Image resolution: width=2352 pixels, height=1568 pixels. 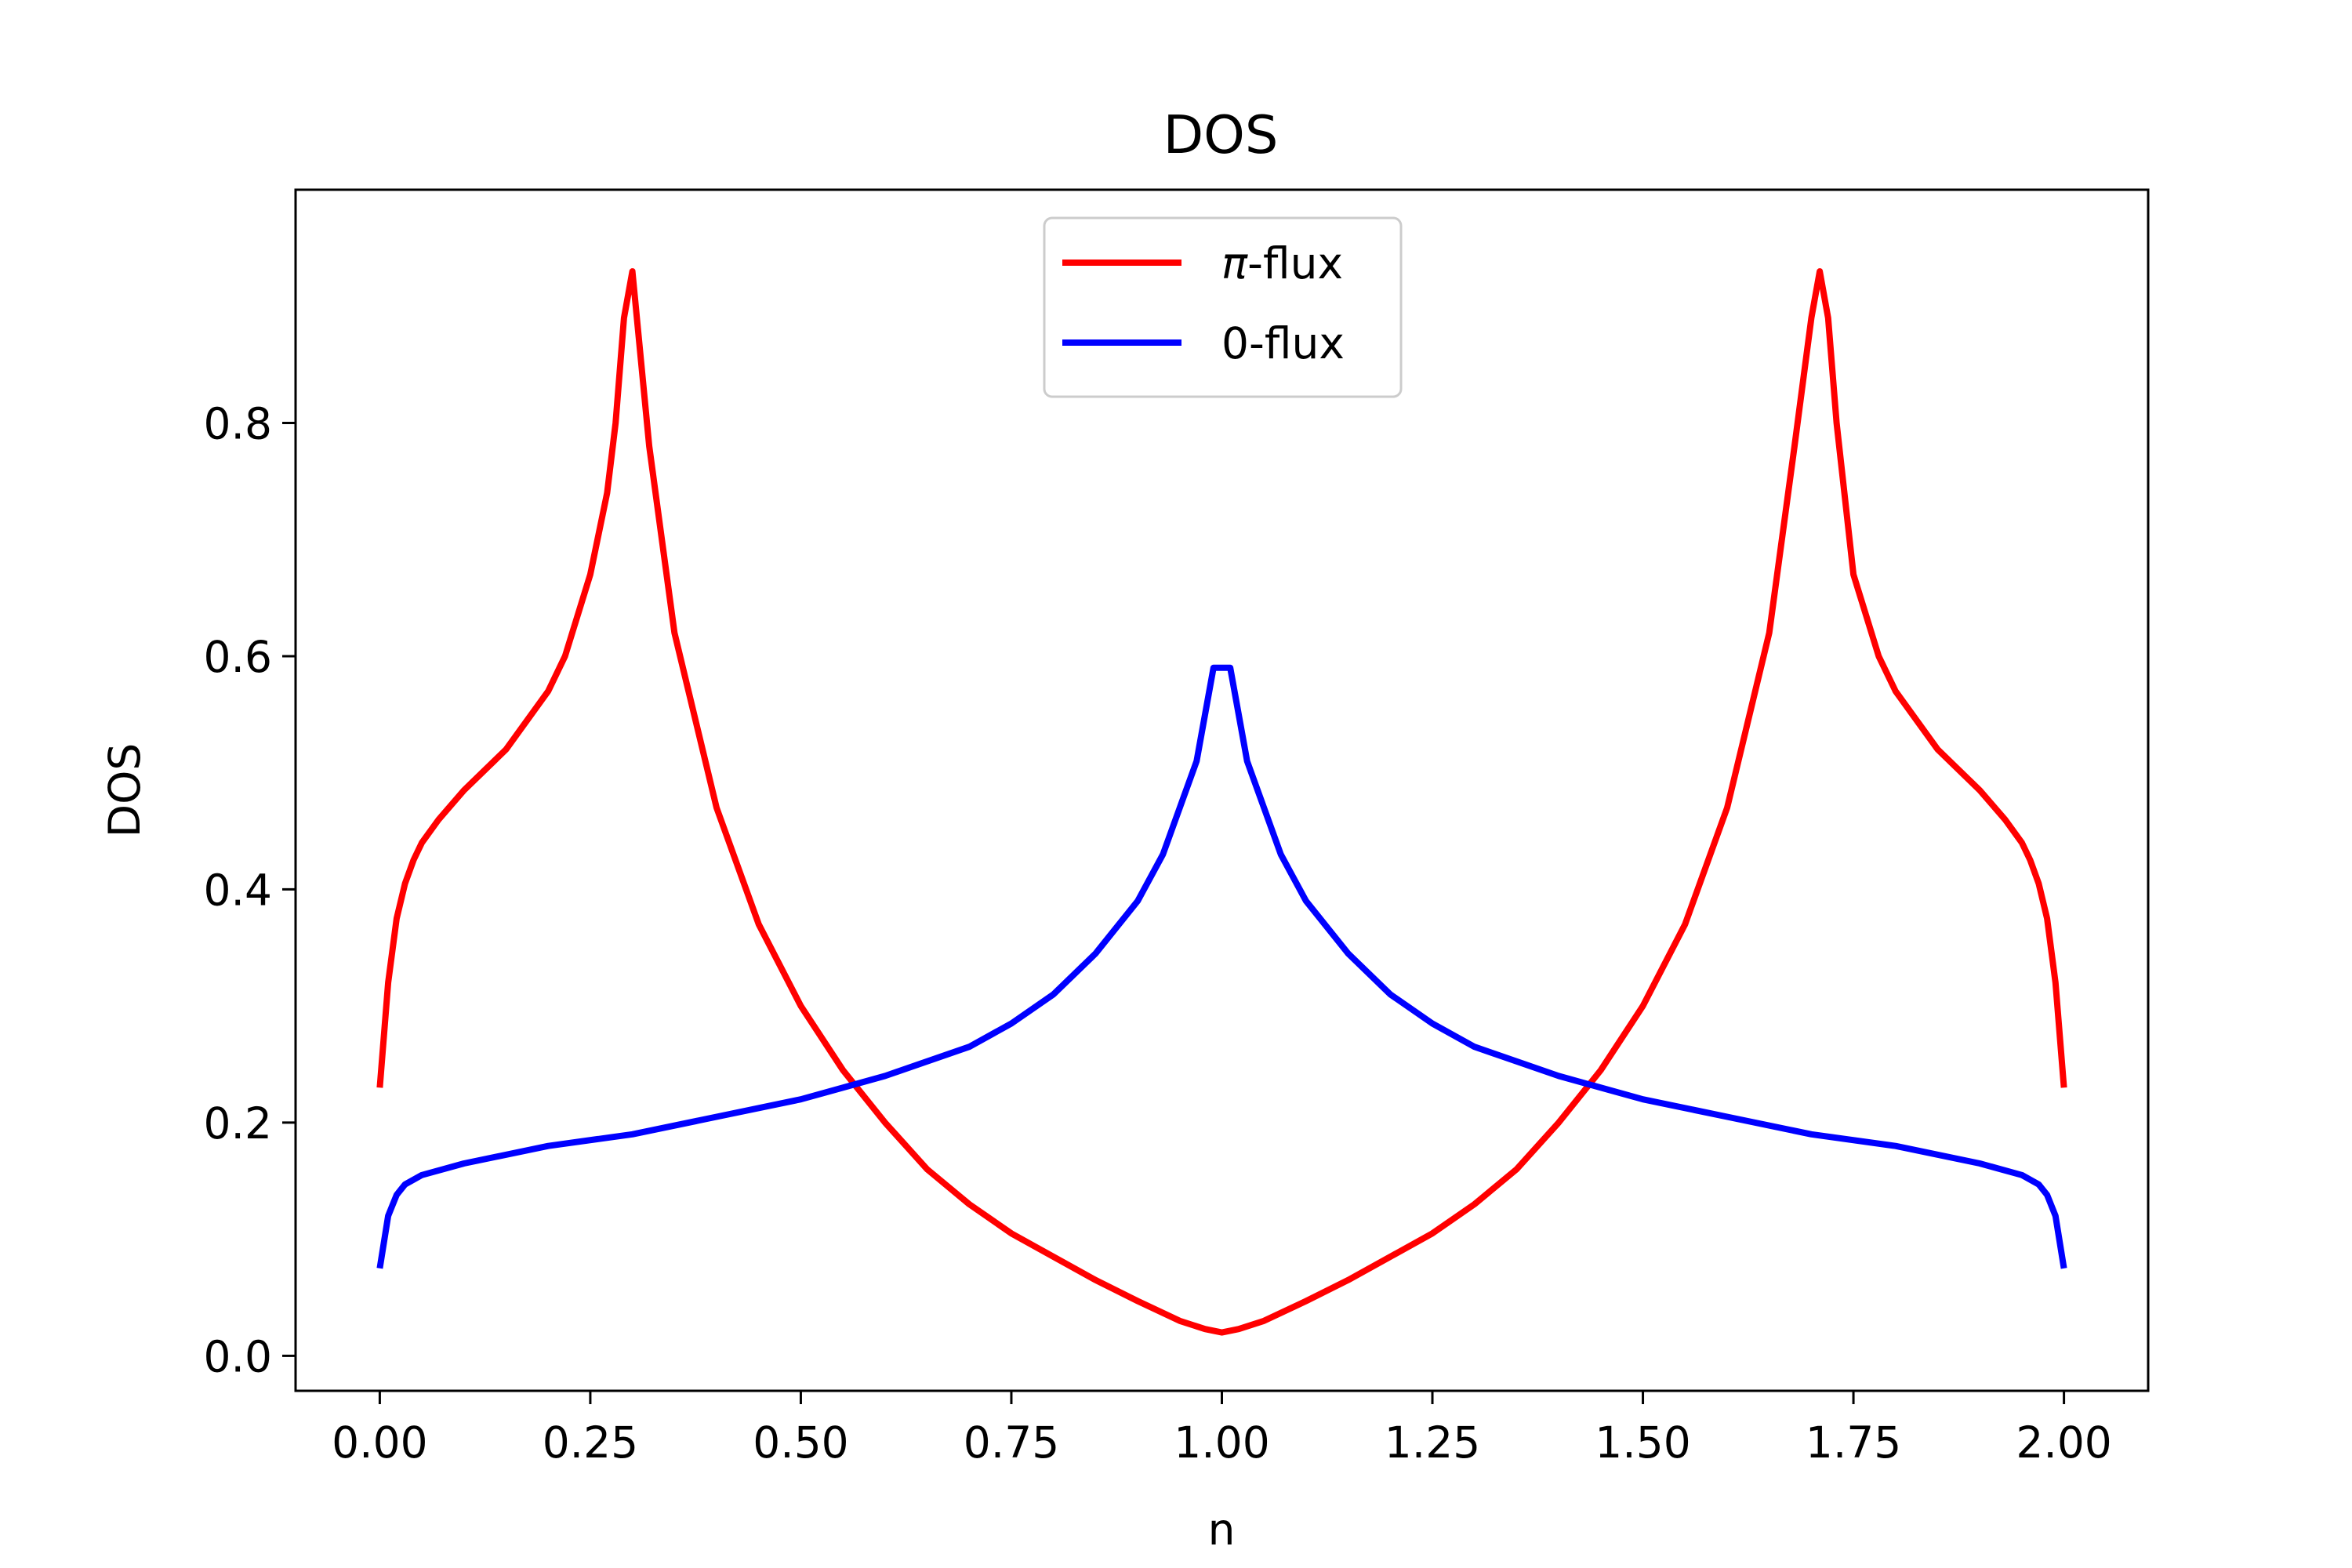 What do you see at coordinates (1221, 1443) in the screenshot?
I see `x-tick-label: 1.00` at bounding box center [1221, 1443].